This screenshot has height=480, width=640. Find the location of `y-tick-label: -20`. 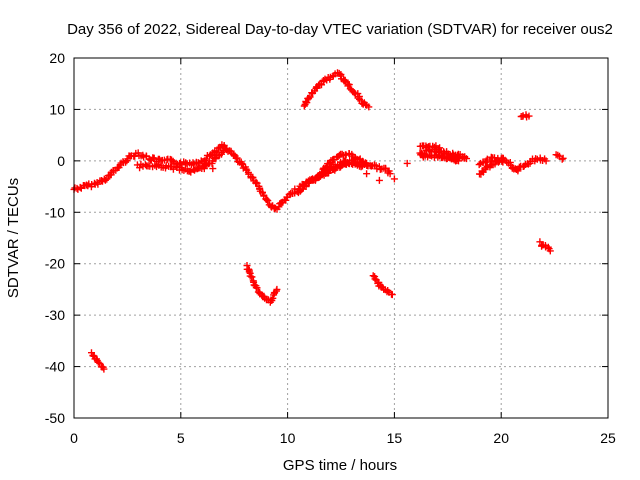

y-tick-label: -20 is located at coordinates (55, 264).